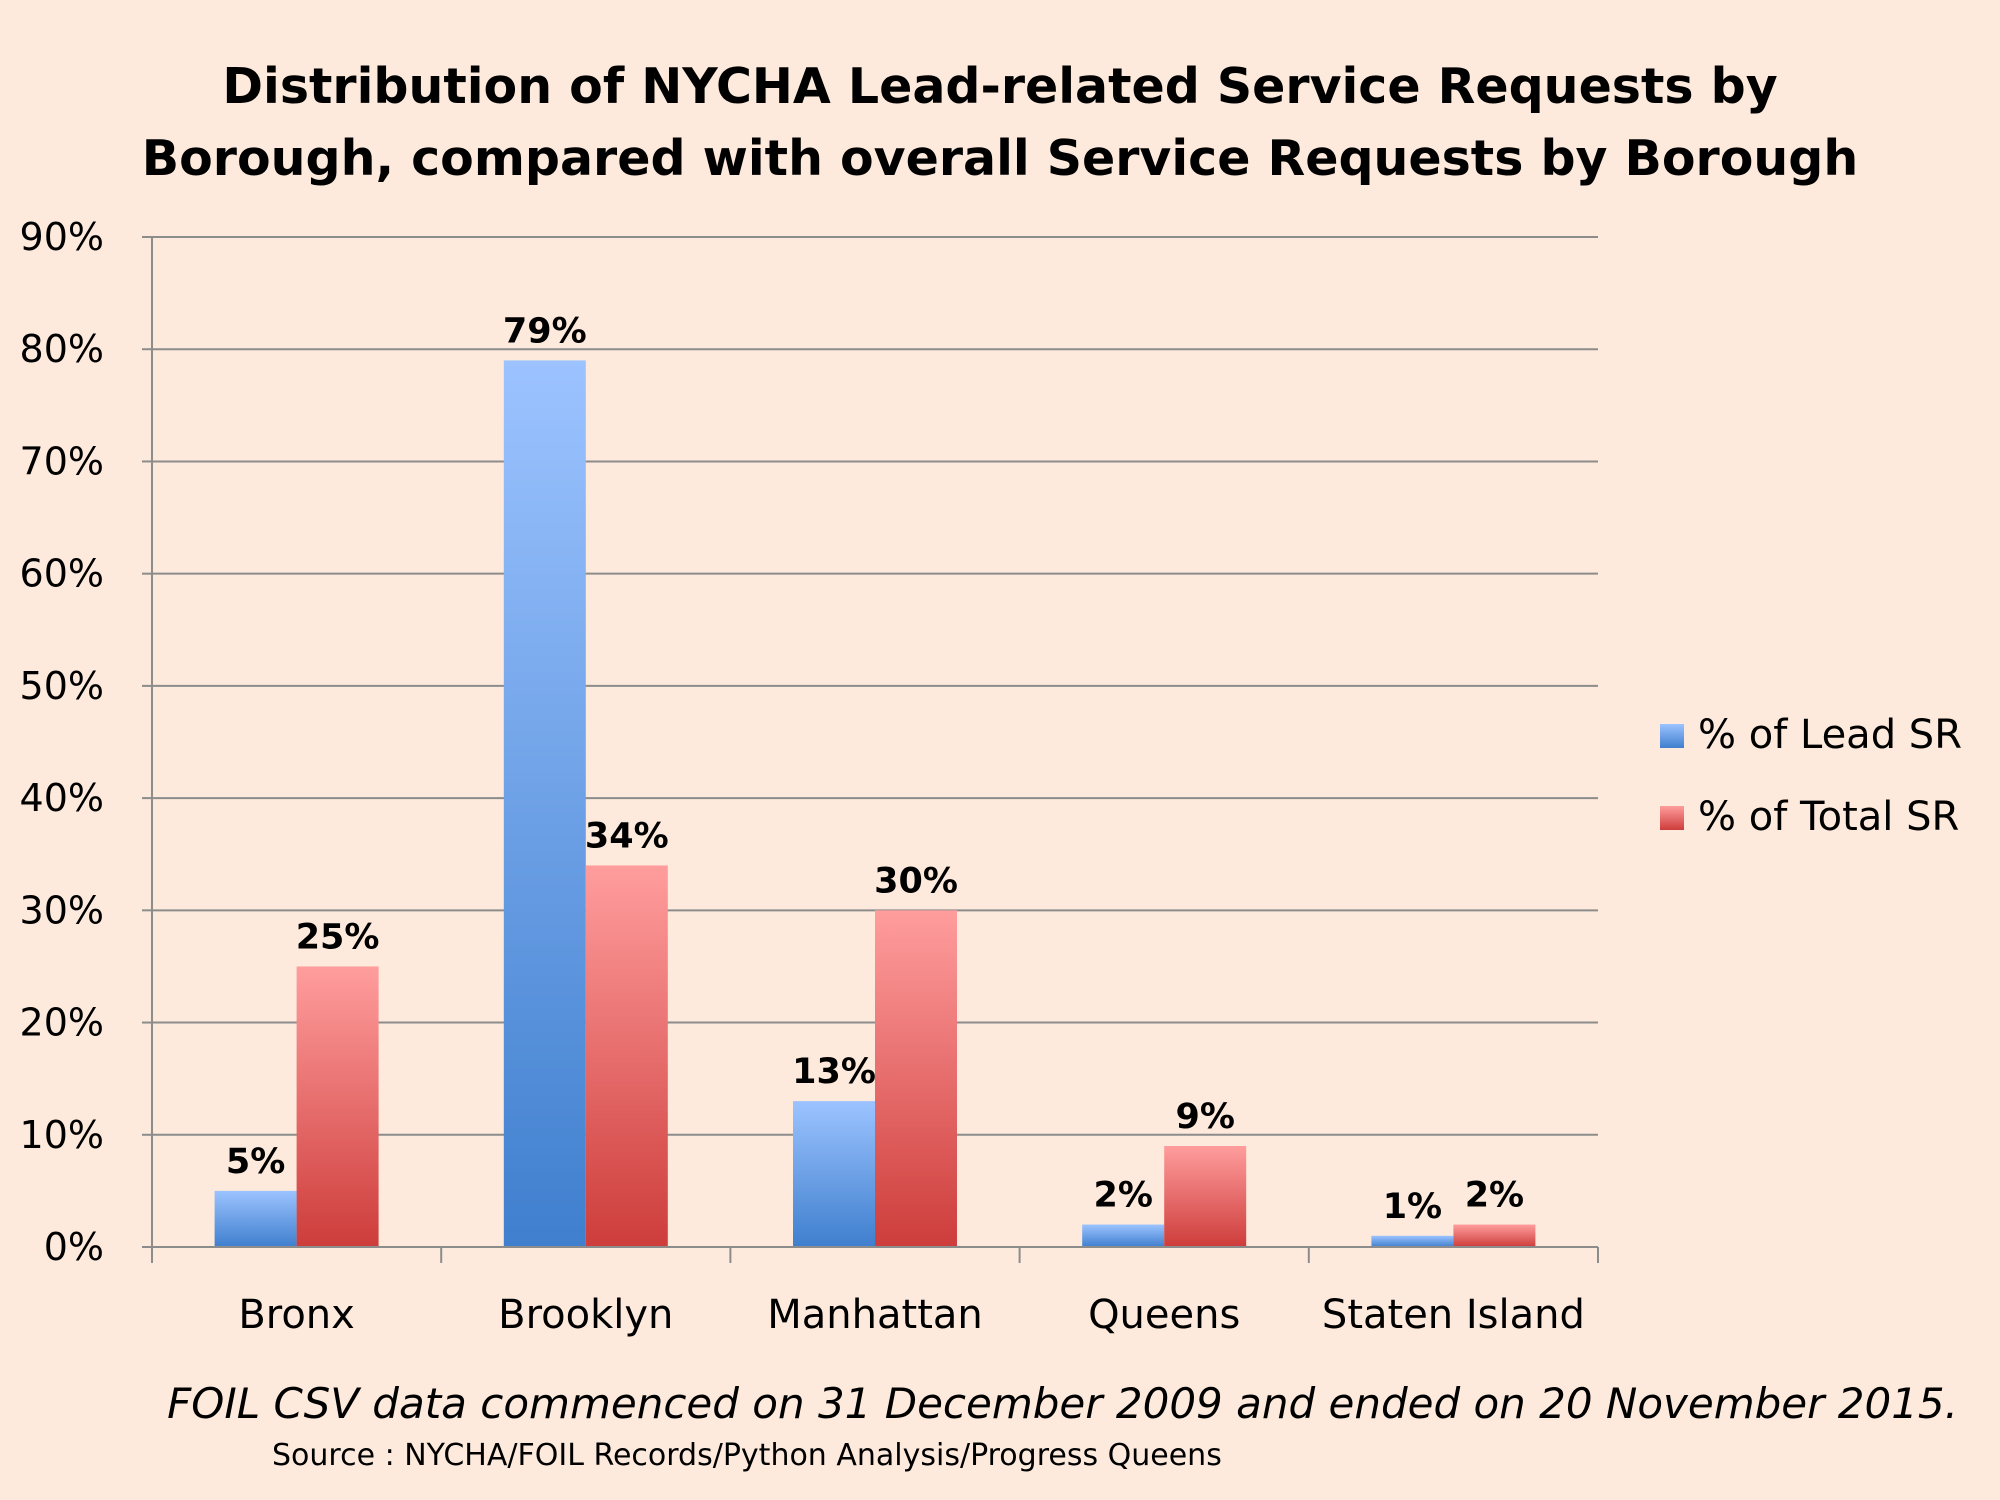 This screenshot has height=1500, width=2000. What do you see at coordinates (62, 349) in the screenshot?
I see `y-tick-label: 80%` at bounding box center [62, 349].